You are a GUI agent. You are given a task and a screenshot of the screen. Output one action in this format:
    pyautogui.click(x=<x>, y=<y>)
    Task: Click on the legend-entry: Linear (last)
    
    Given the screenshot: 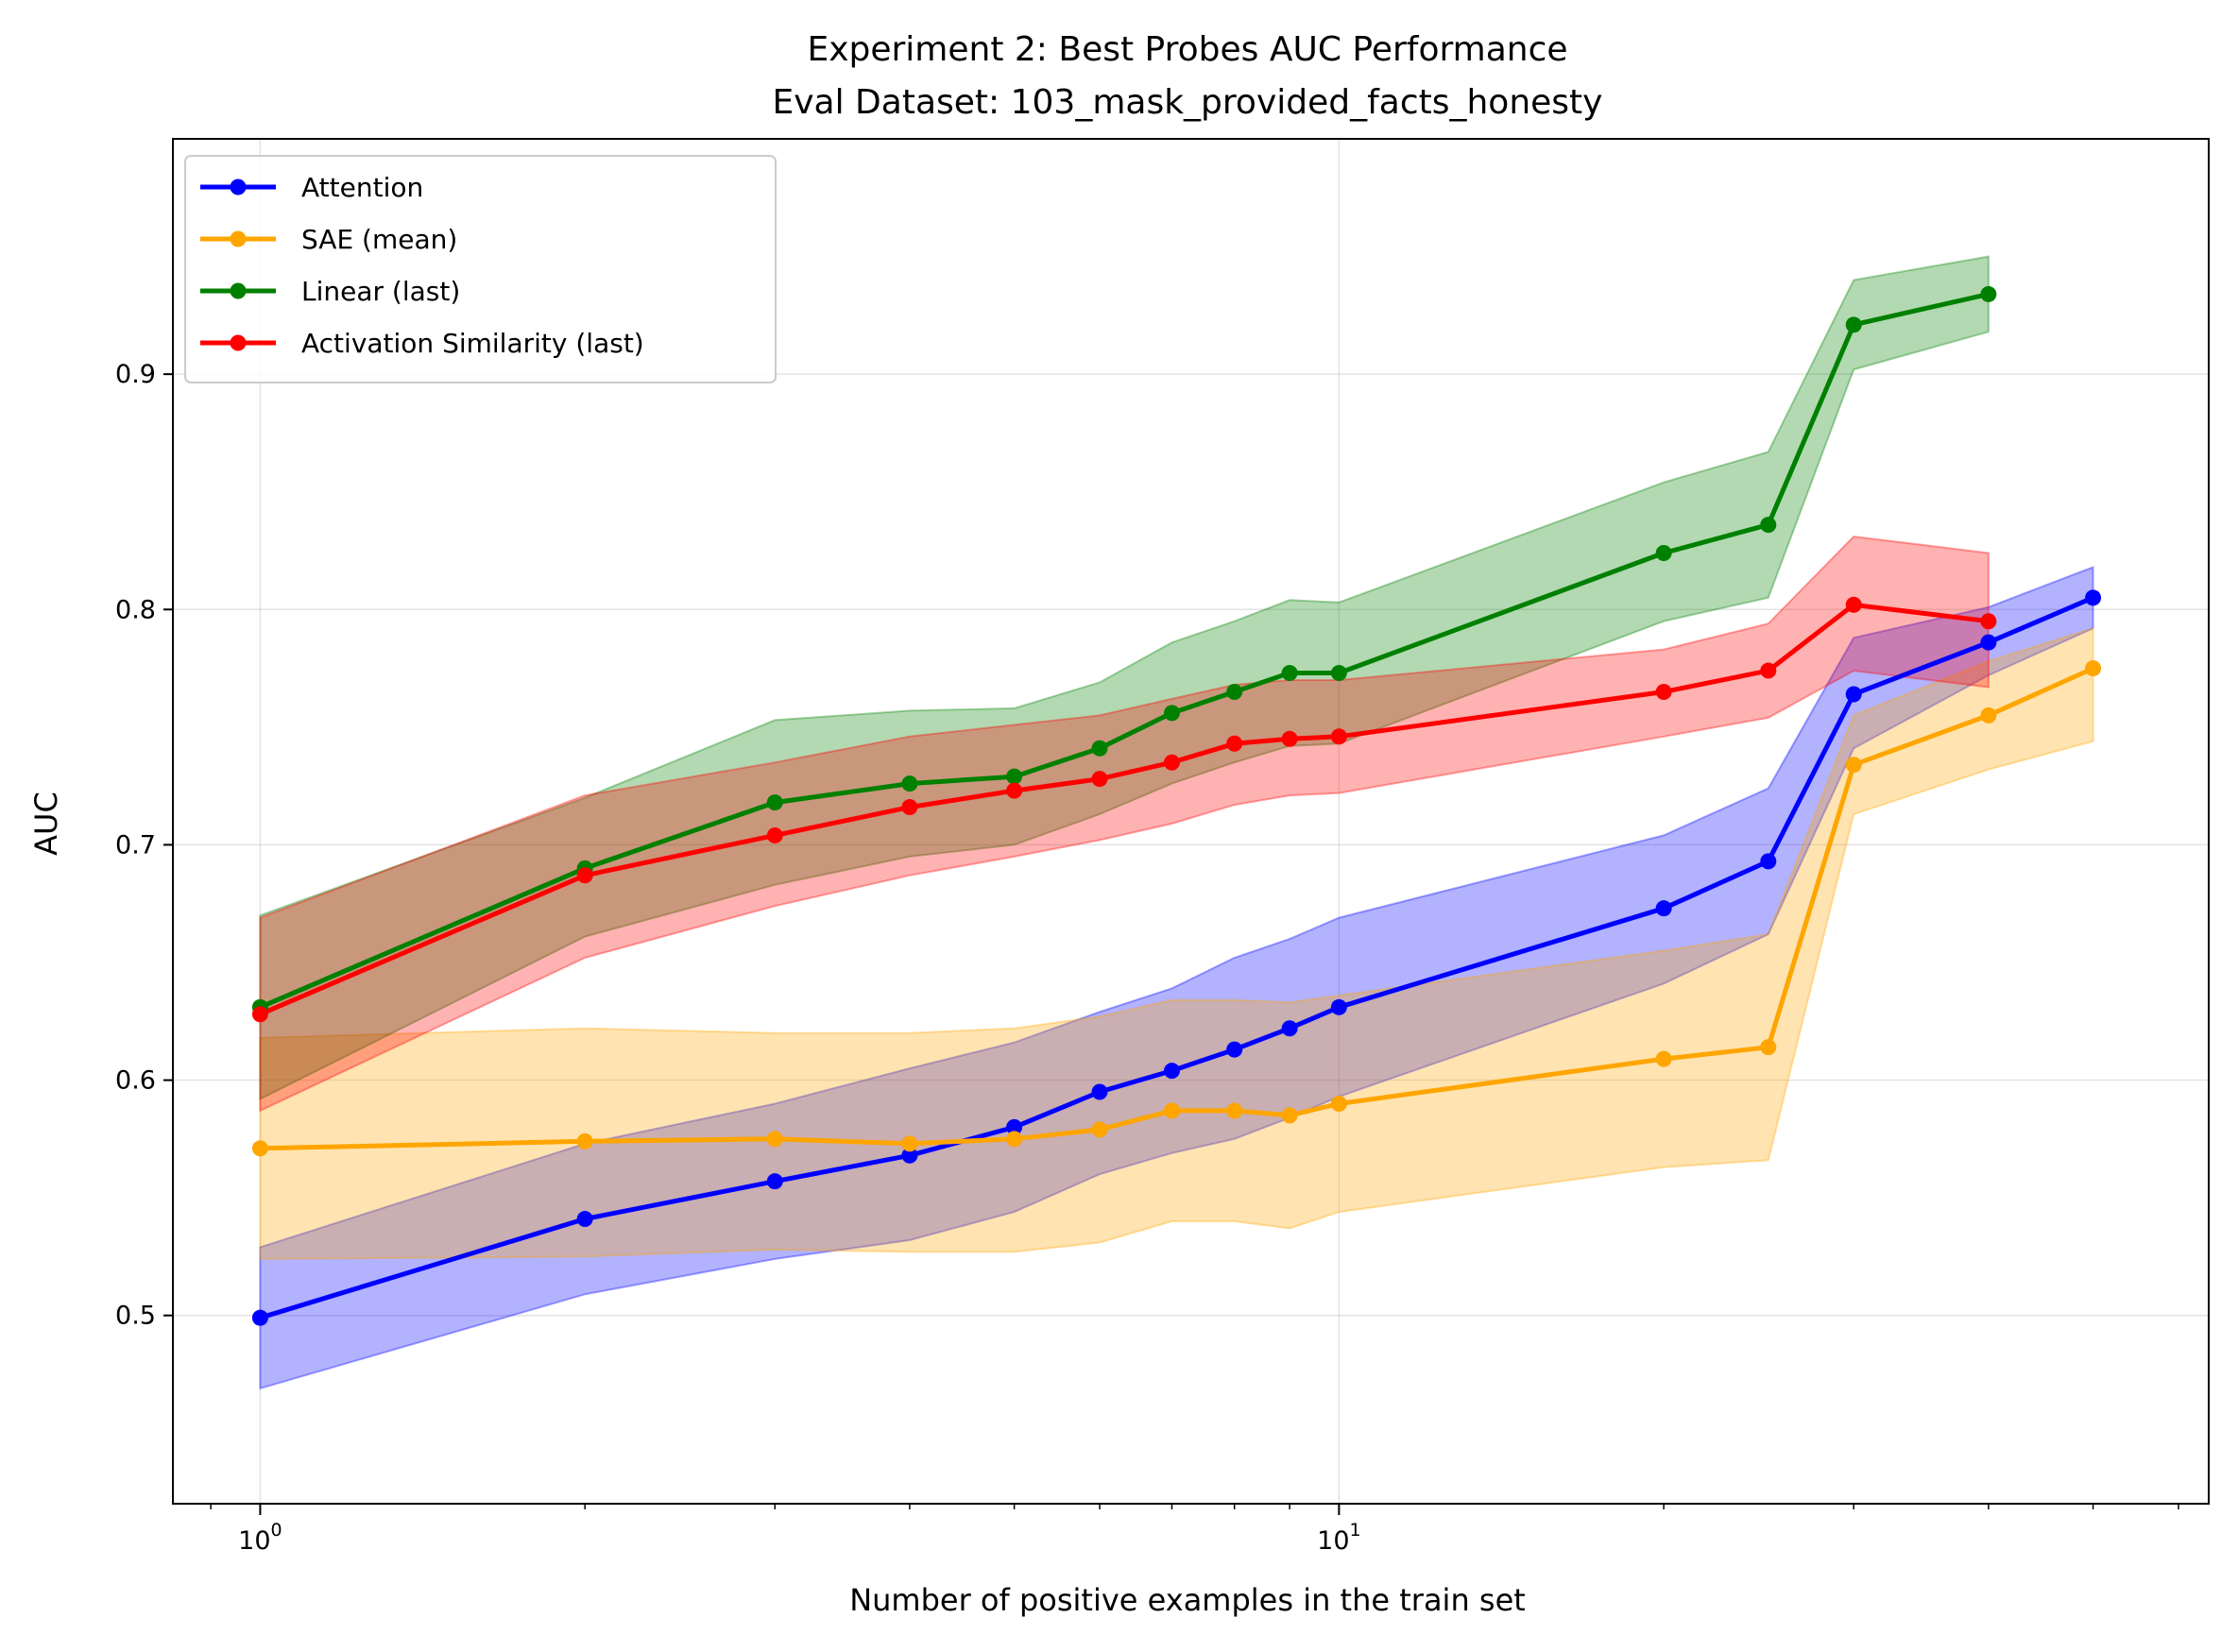 What is the action you would take?
    pyautogui.click(x=330, y=291)
    